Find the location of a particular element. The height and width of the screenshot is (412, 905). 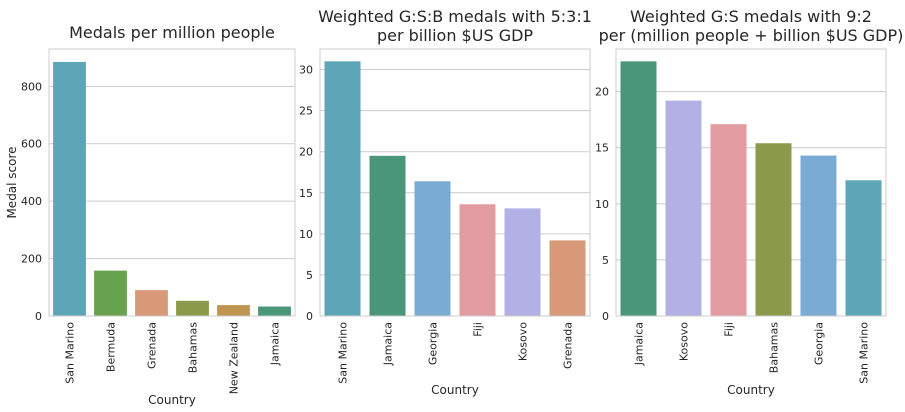

x-tick-label-2-0: San Marino is located at coordinates (343, 353).